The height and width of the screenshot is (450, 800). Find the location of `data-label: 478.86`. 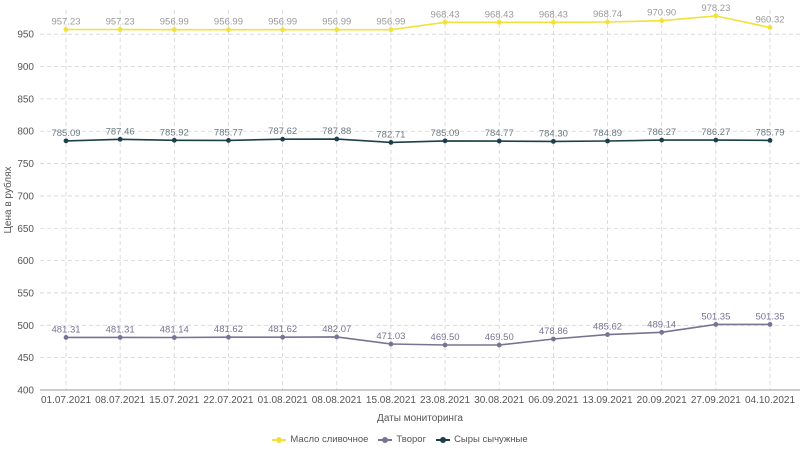

data-label: 478.86 is located at coordinates (553, 331).